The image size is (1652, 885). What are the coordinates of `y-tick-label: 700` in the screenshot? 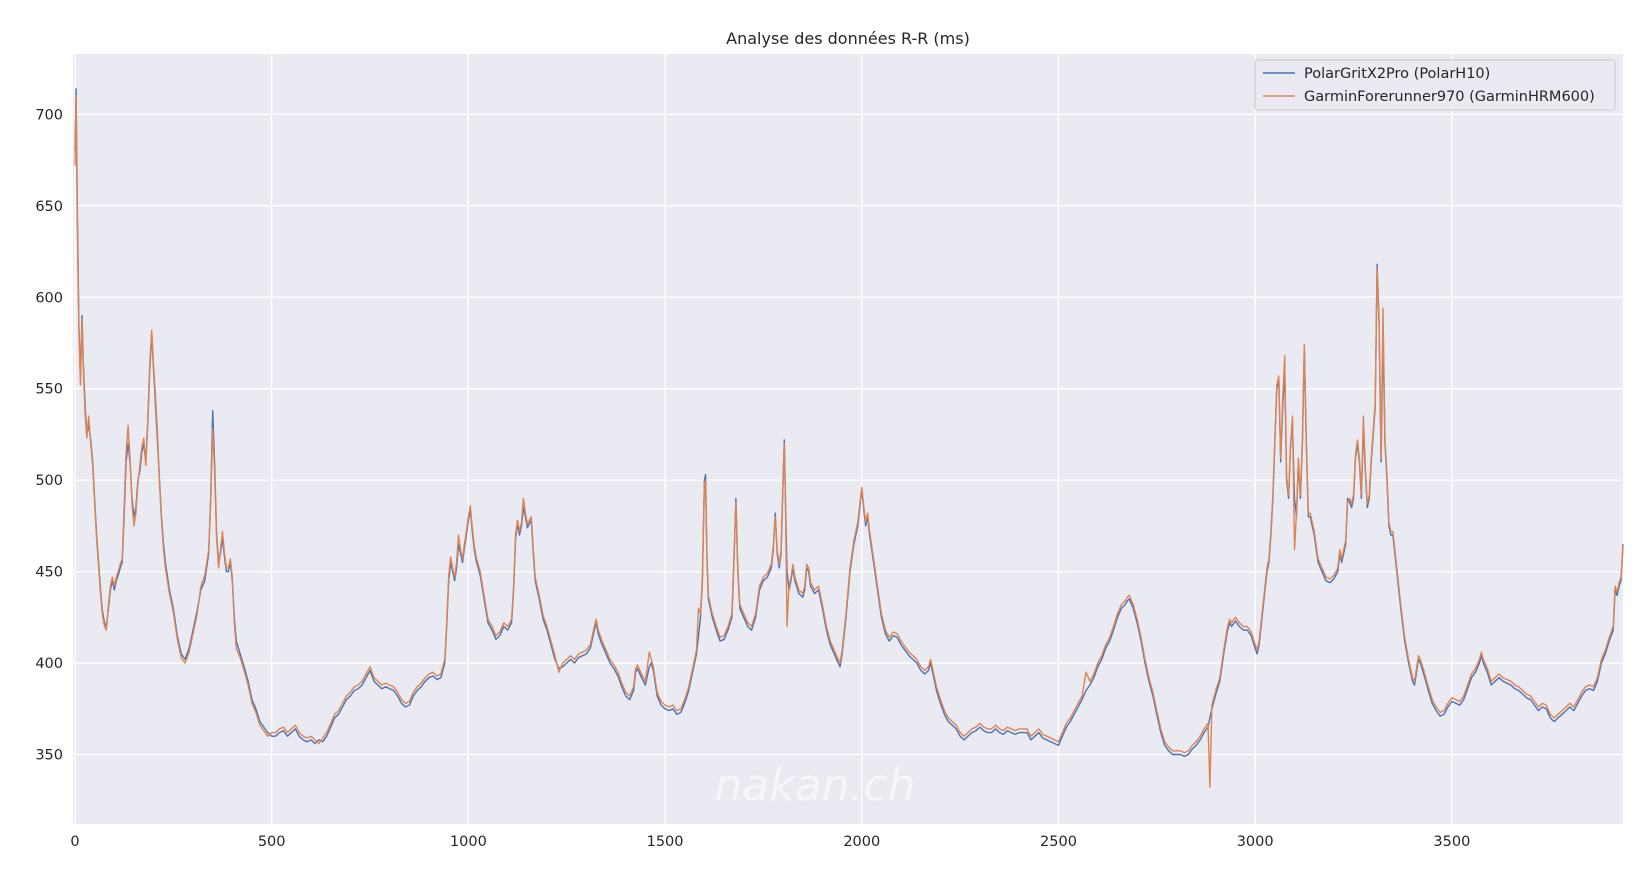 It's located at (49, 115).